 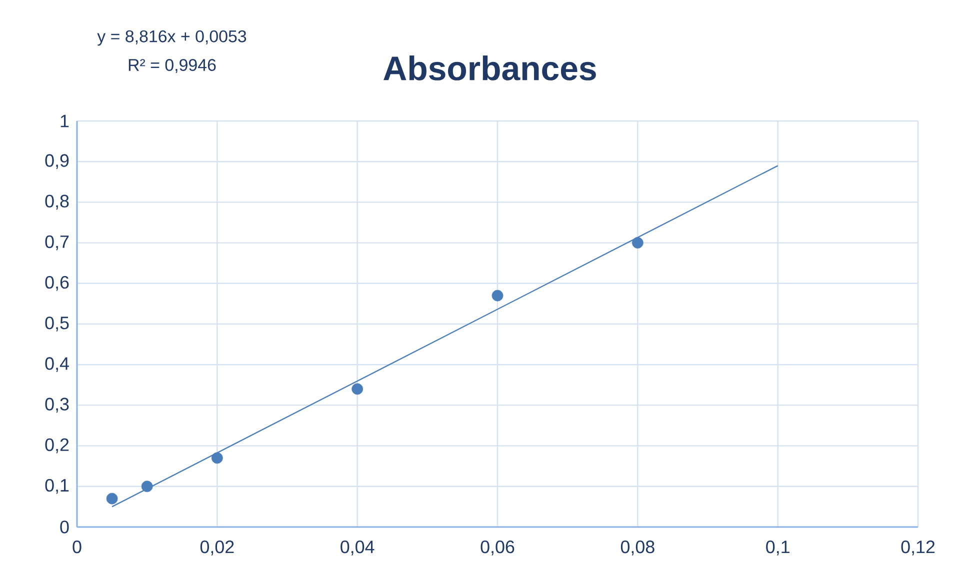 What do you see at coordinates (57, 202) in the screenshot?
I see `y-tick-label: 0,8` at bounding box center [57, 202].